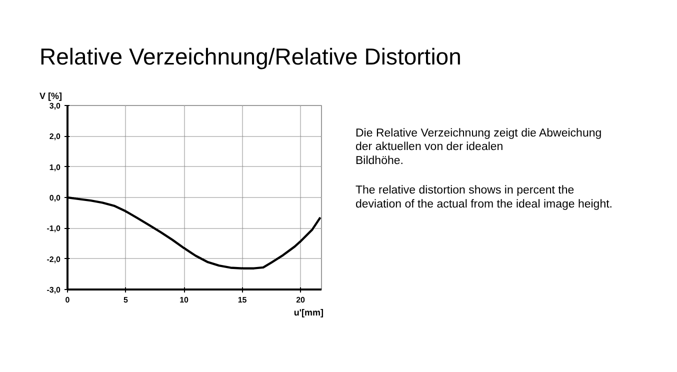  What do you see at coordinates (54, 229) in the screenshot?
I see `y-tick-label: -1,0` at bounding box center [54, 229].